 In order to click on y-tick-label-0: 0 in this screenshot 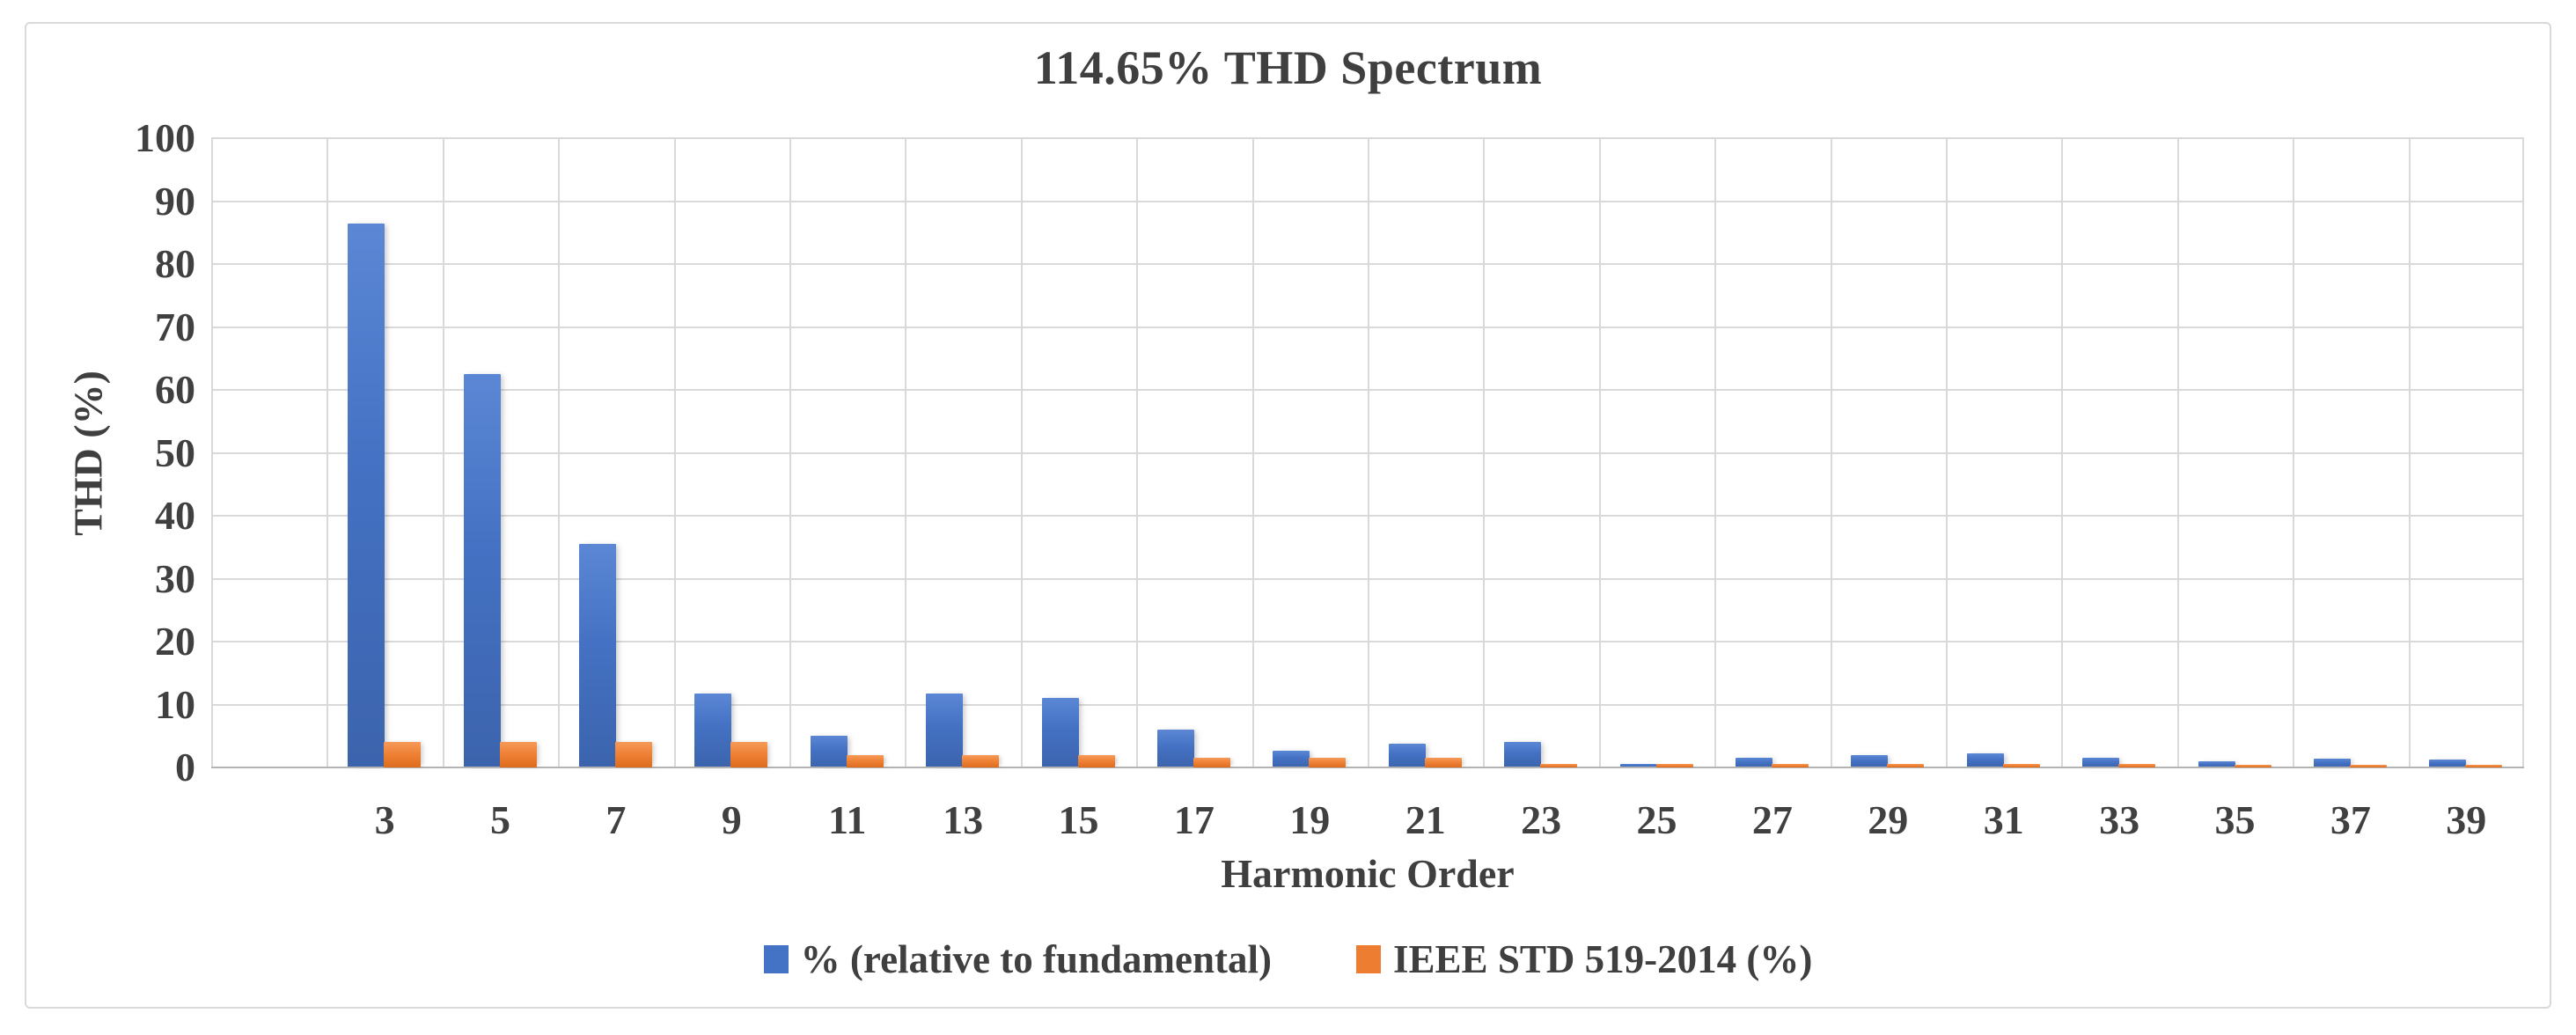, I will do `click(185, 767)`.